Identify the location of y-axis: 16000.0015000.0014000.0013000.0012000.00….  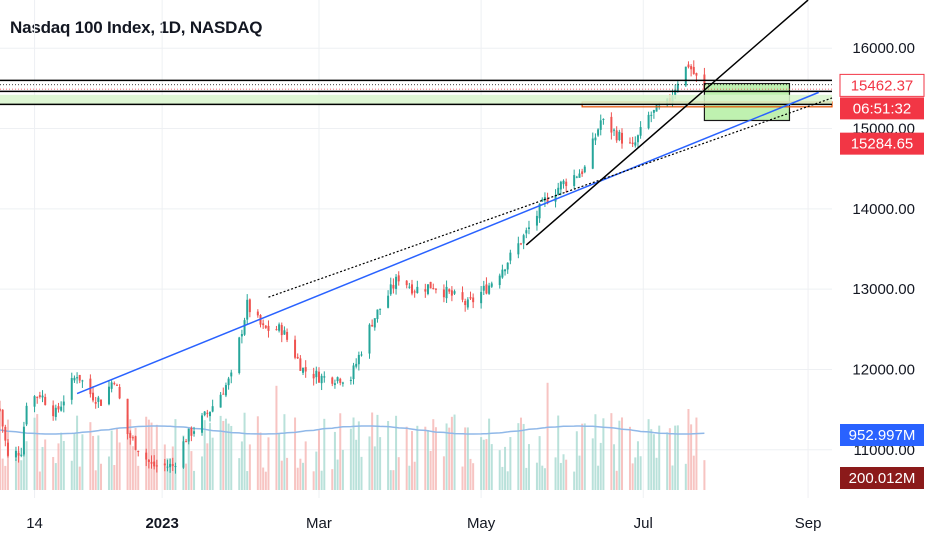
(883, 249).